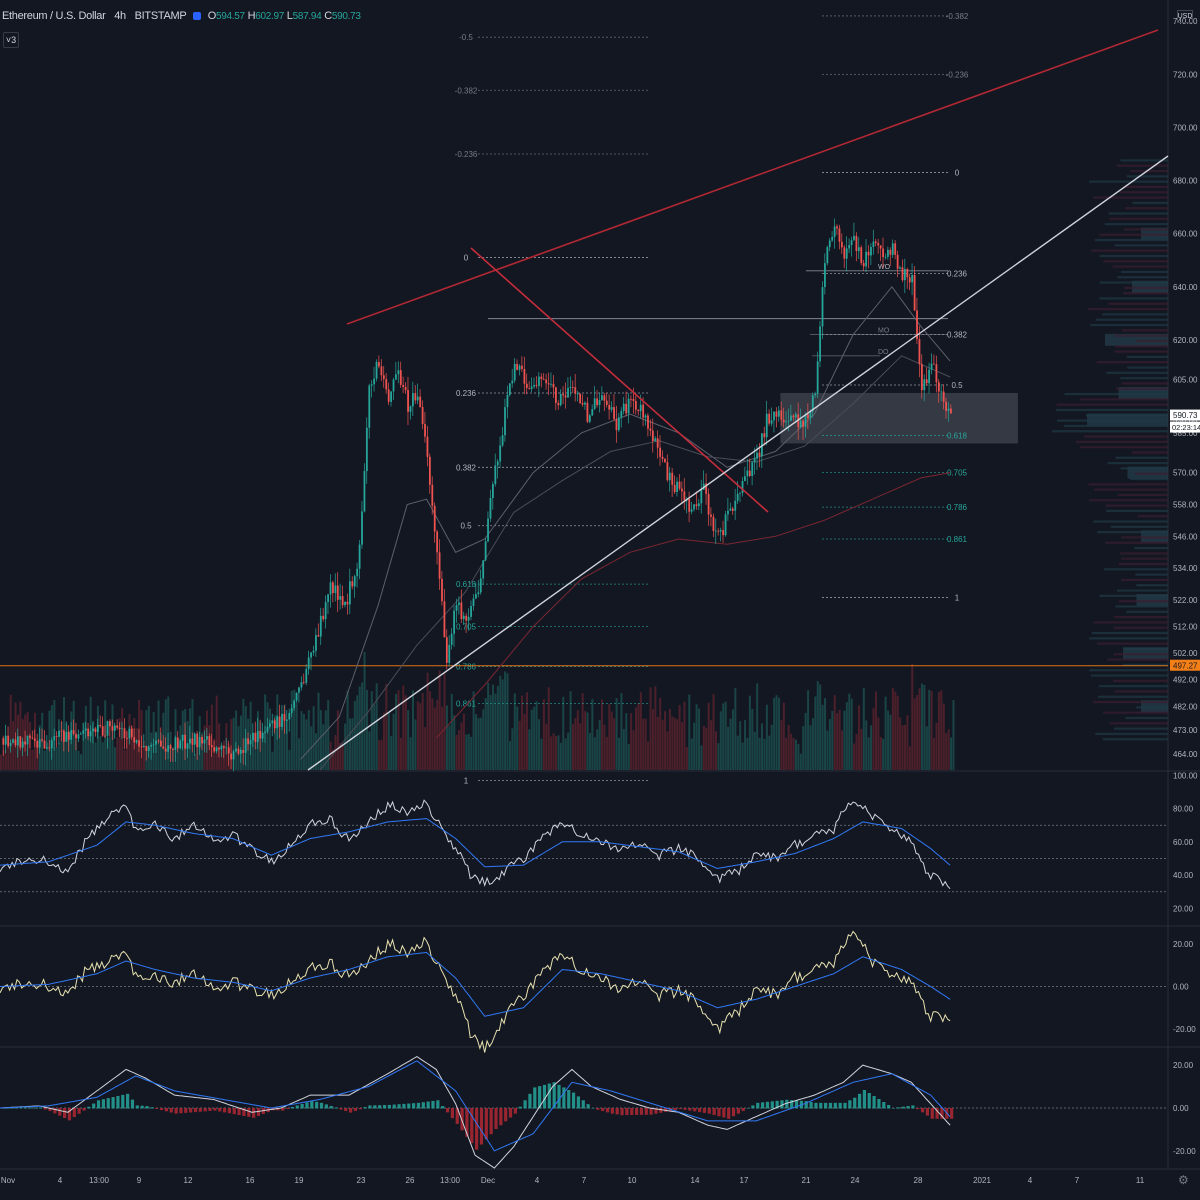  I want to click on y-tick-label: 570.00, so click(1185, 473).